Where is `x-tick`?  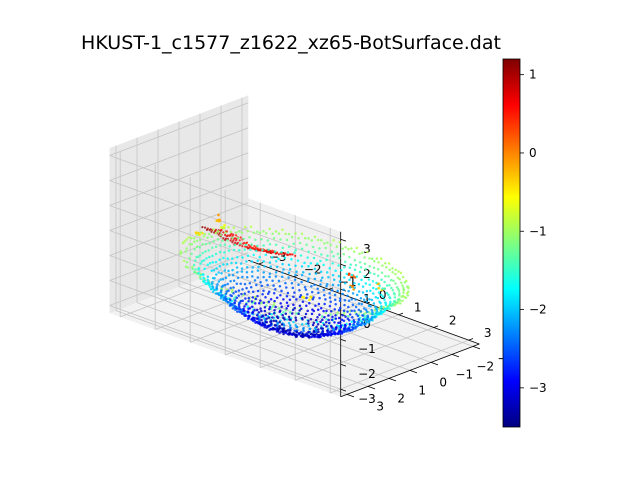
x-tick is located at coordinates (401, 314).